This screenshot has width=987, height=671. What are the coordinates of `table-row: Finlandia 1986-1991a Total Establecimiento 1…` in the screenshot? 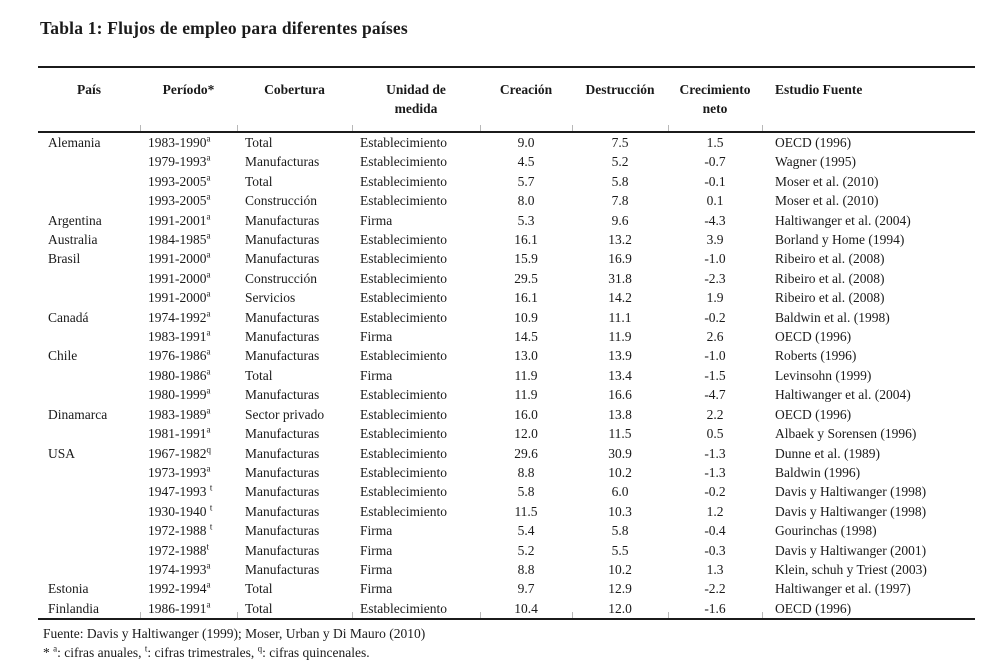 It's located at (506, 609).